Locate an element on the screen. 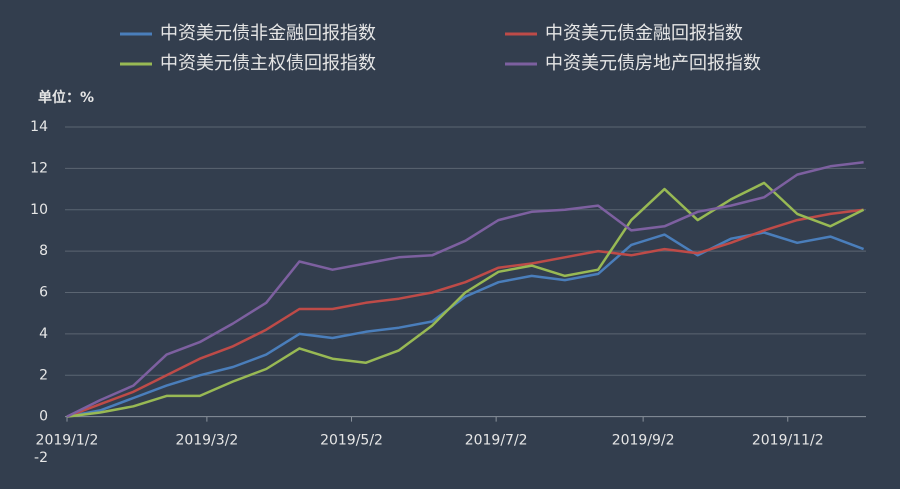  y-tick-label: 4 is located at coordinates (43, 334).